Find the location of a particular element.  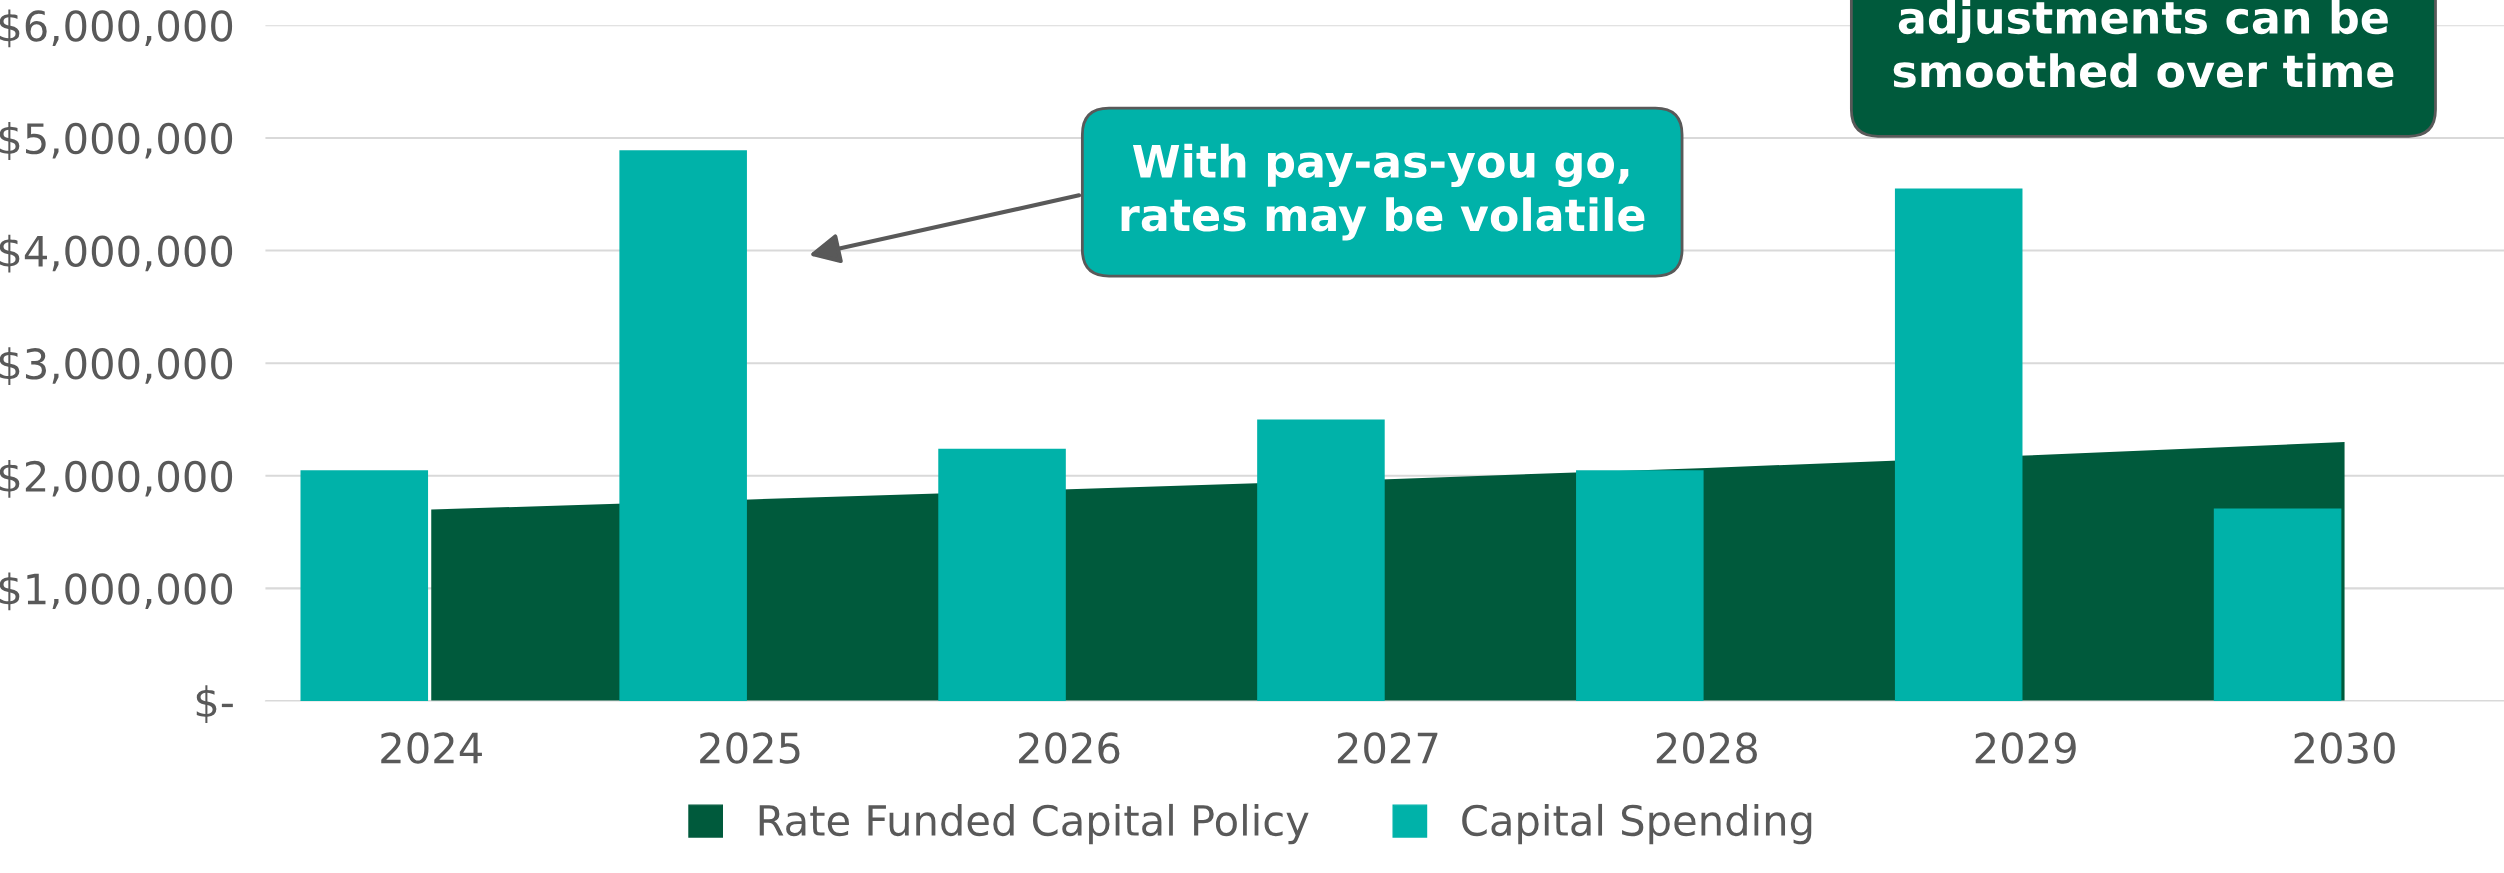

y-tick-label: $4,000,000 is located at coordinates (116, 253).